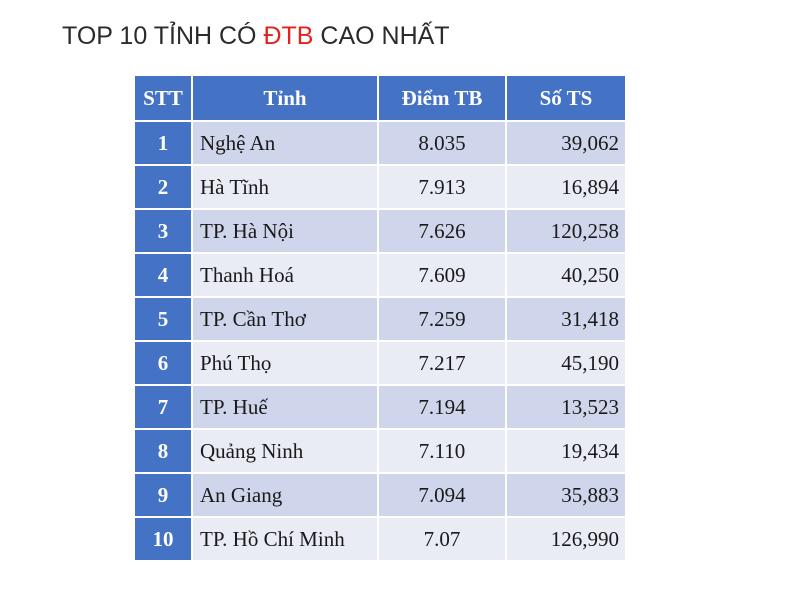 This screenshot has height=600, width=800. I want to click on header-avg-score: Điểm TB, so click(442, 98).